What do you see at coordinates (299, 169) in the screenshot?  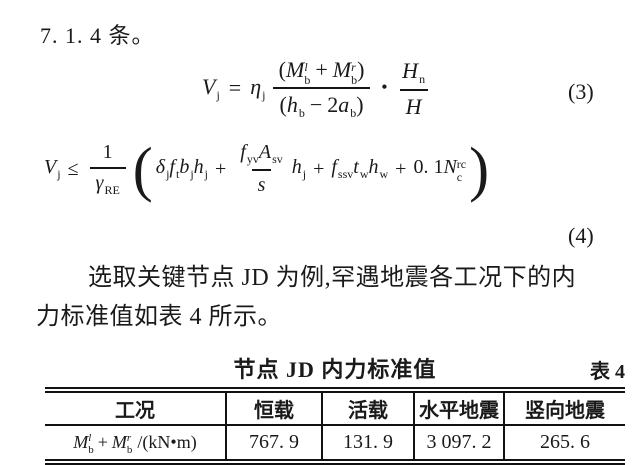 I see `term-hj: hj` at bounding box center [299, 169].